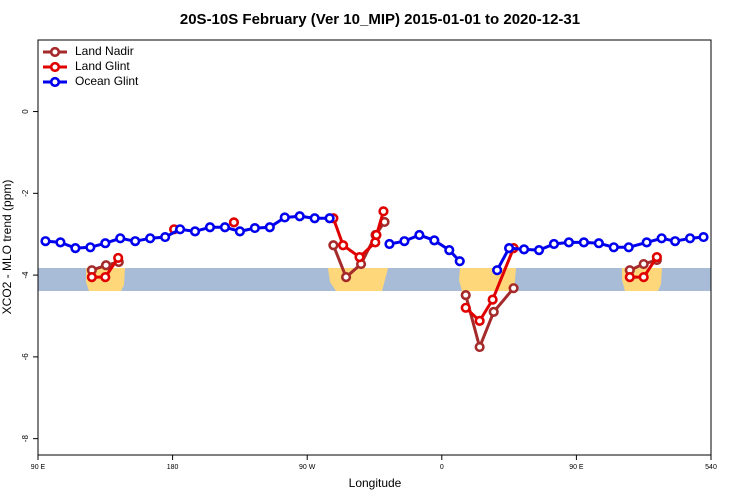  What do you see at coordinates (25, 439) in the screenshot?
I see `y-tick-label: -8` at bounding box center [25, 439].